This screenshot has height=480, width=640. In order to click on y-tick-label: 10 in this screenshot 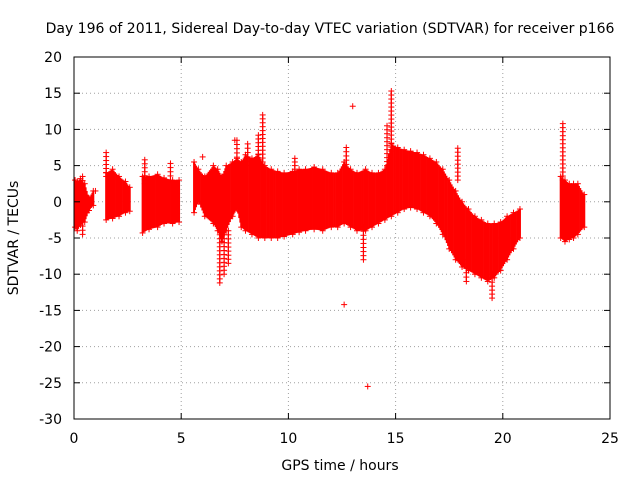, I will do `click(53, 130)`.